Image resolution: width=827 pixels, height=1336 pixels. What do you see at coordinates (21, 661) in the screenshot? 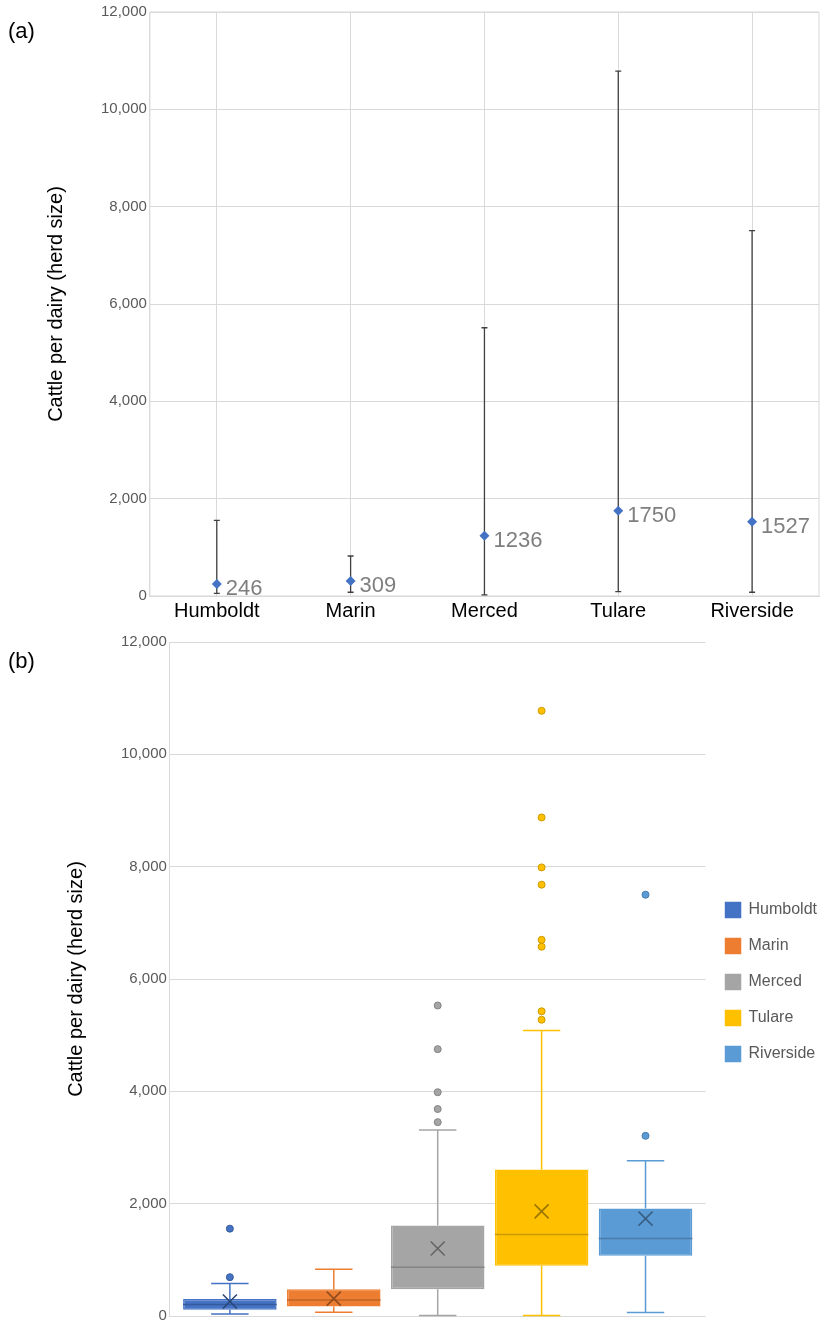
I see `chart-title: (b)` at bounding box center [21, 661].